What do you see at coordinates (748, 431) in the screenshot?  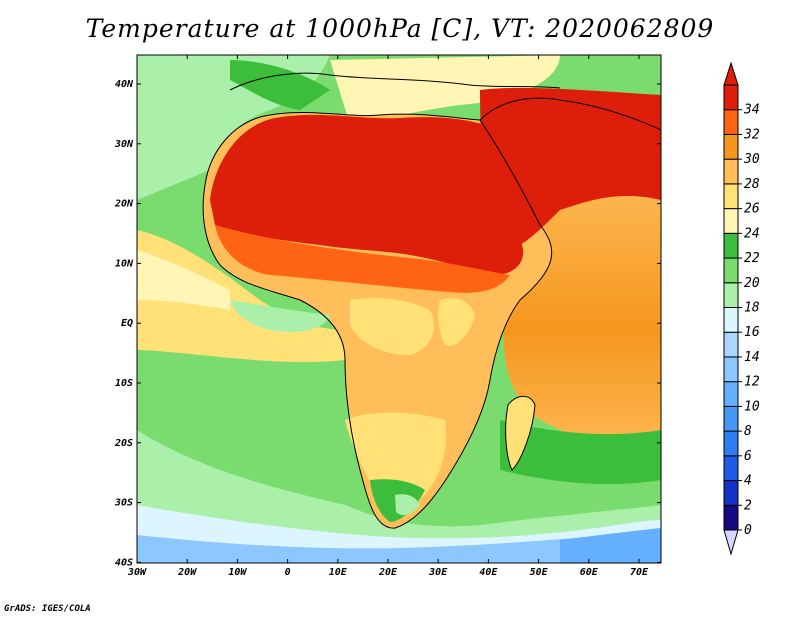 I see `colorbar-label: 8` at bounding box center [748, 431].